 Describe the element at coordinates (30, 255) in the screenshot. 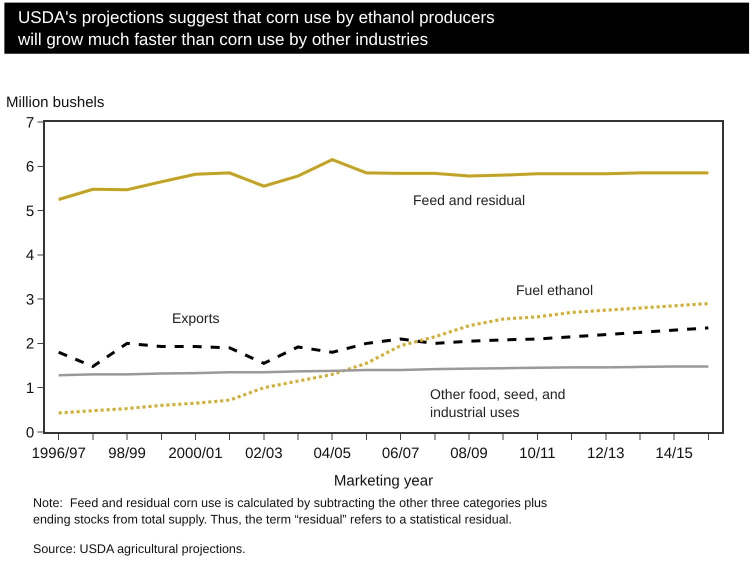

I see `y-tick-label: 4` at that location.